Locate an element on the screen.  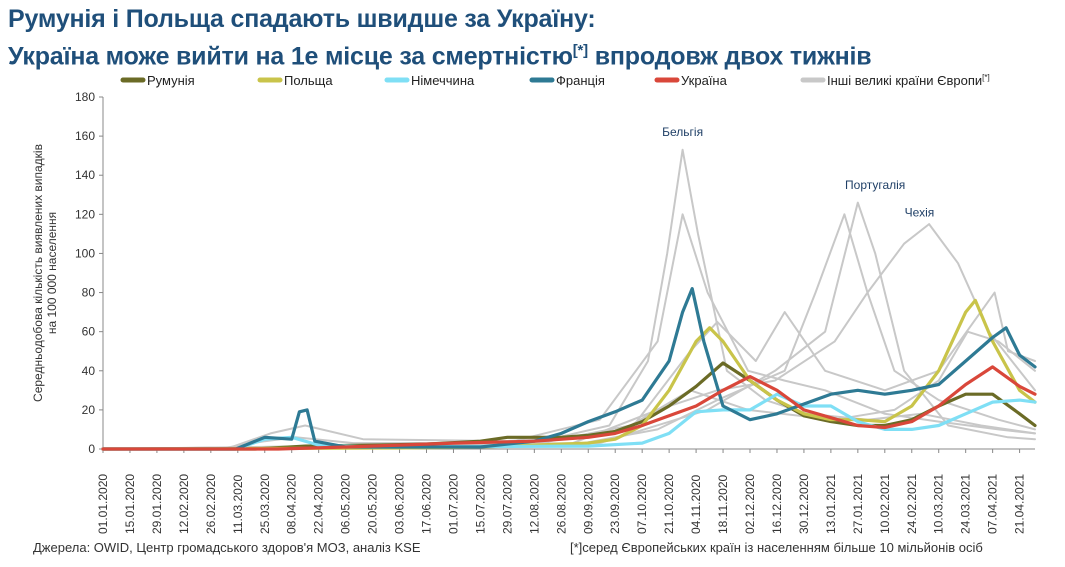
x-tick-label: 12.02.2020 is located at coordinates (184, 504).